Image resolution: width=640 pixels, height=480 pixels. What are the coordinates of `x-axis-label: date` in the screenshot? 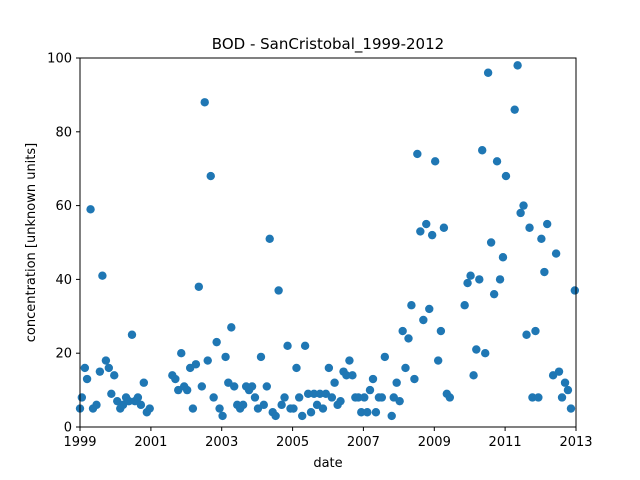 It's located at (327, 463).